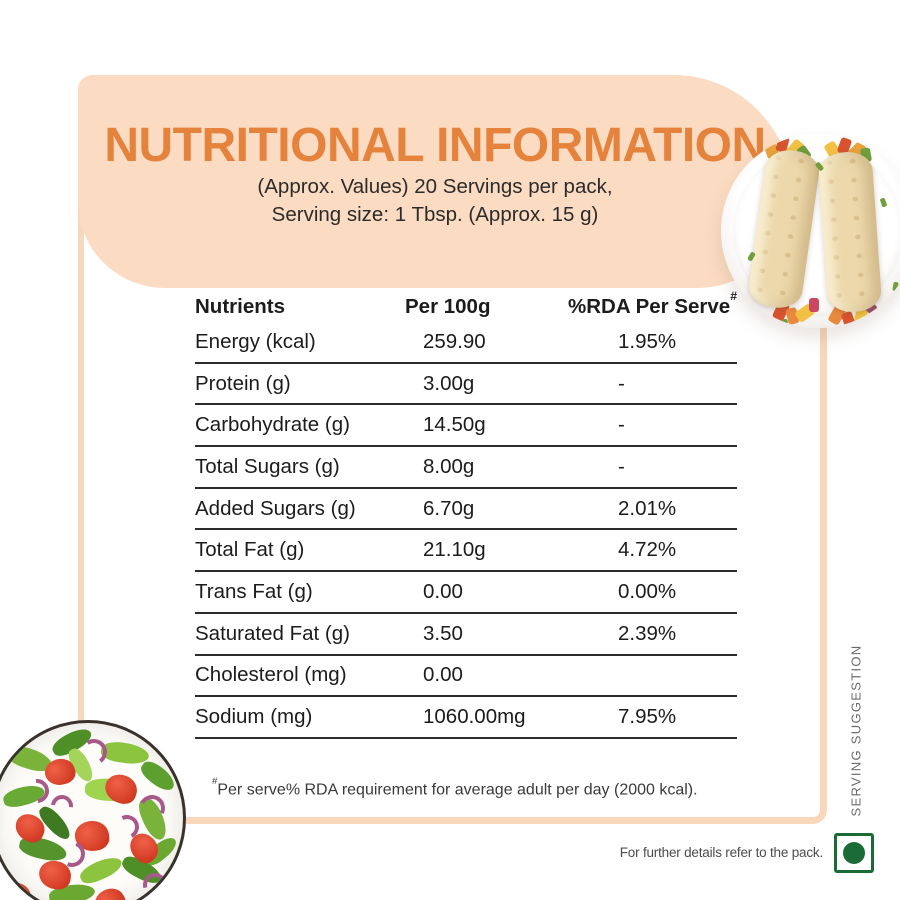  What do you see at coordinates (275, 508) in the screenshot?
I see `cell-name: Added Sugars (g)` at bounding box center [275, 508].